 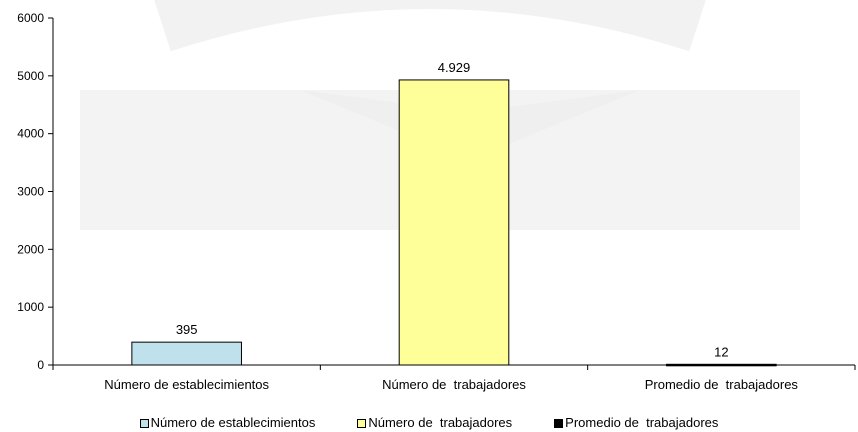 I want to click on y-tick-label: 4000, so click(x=30, y=134).